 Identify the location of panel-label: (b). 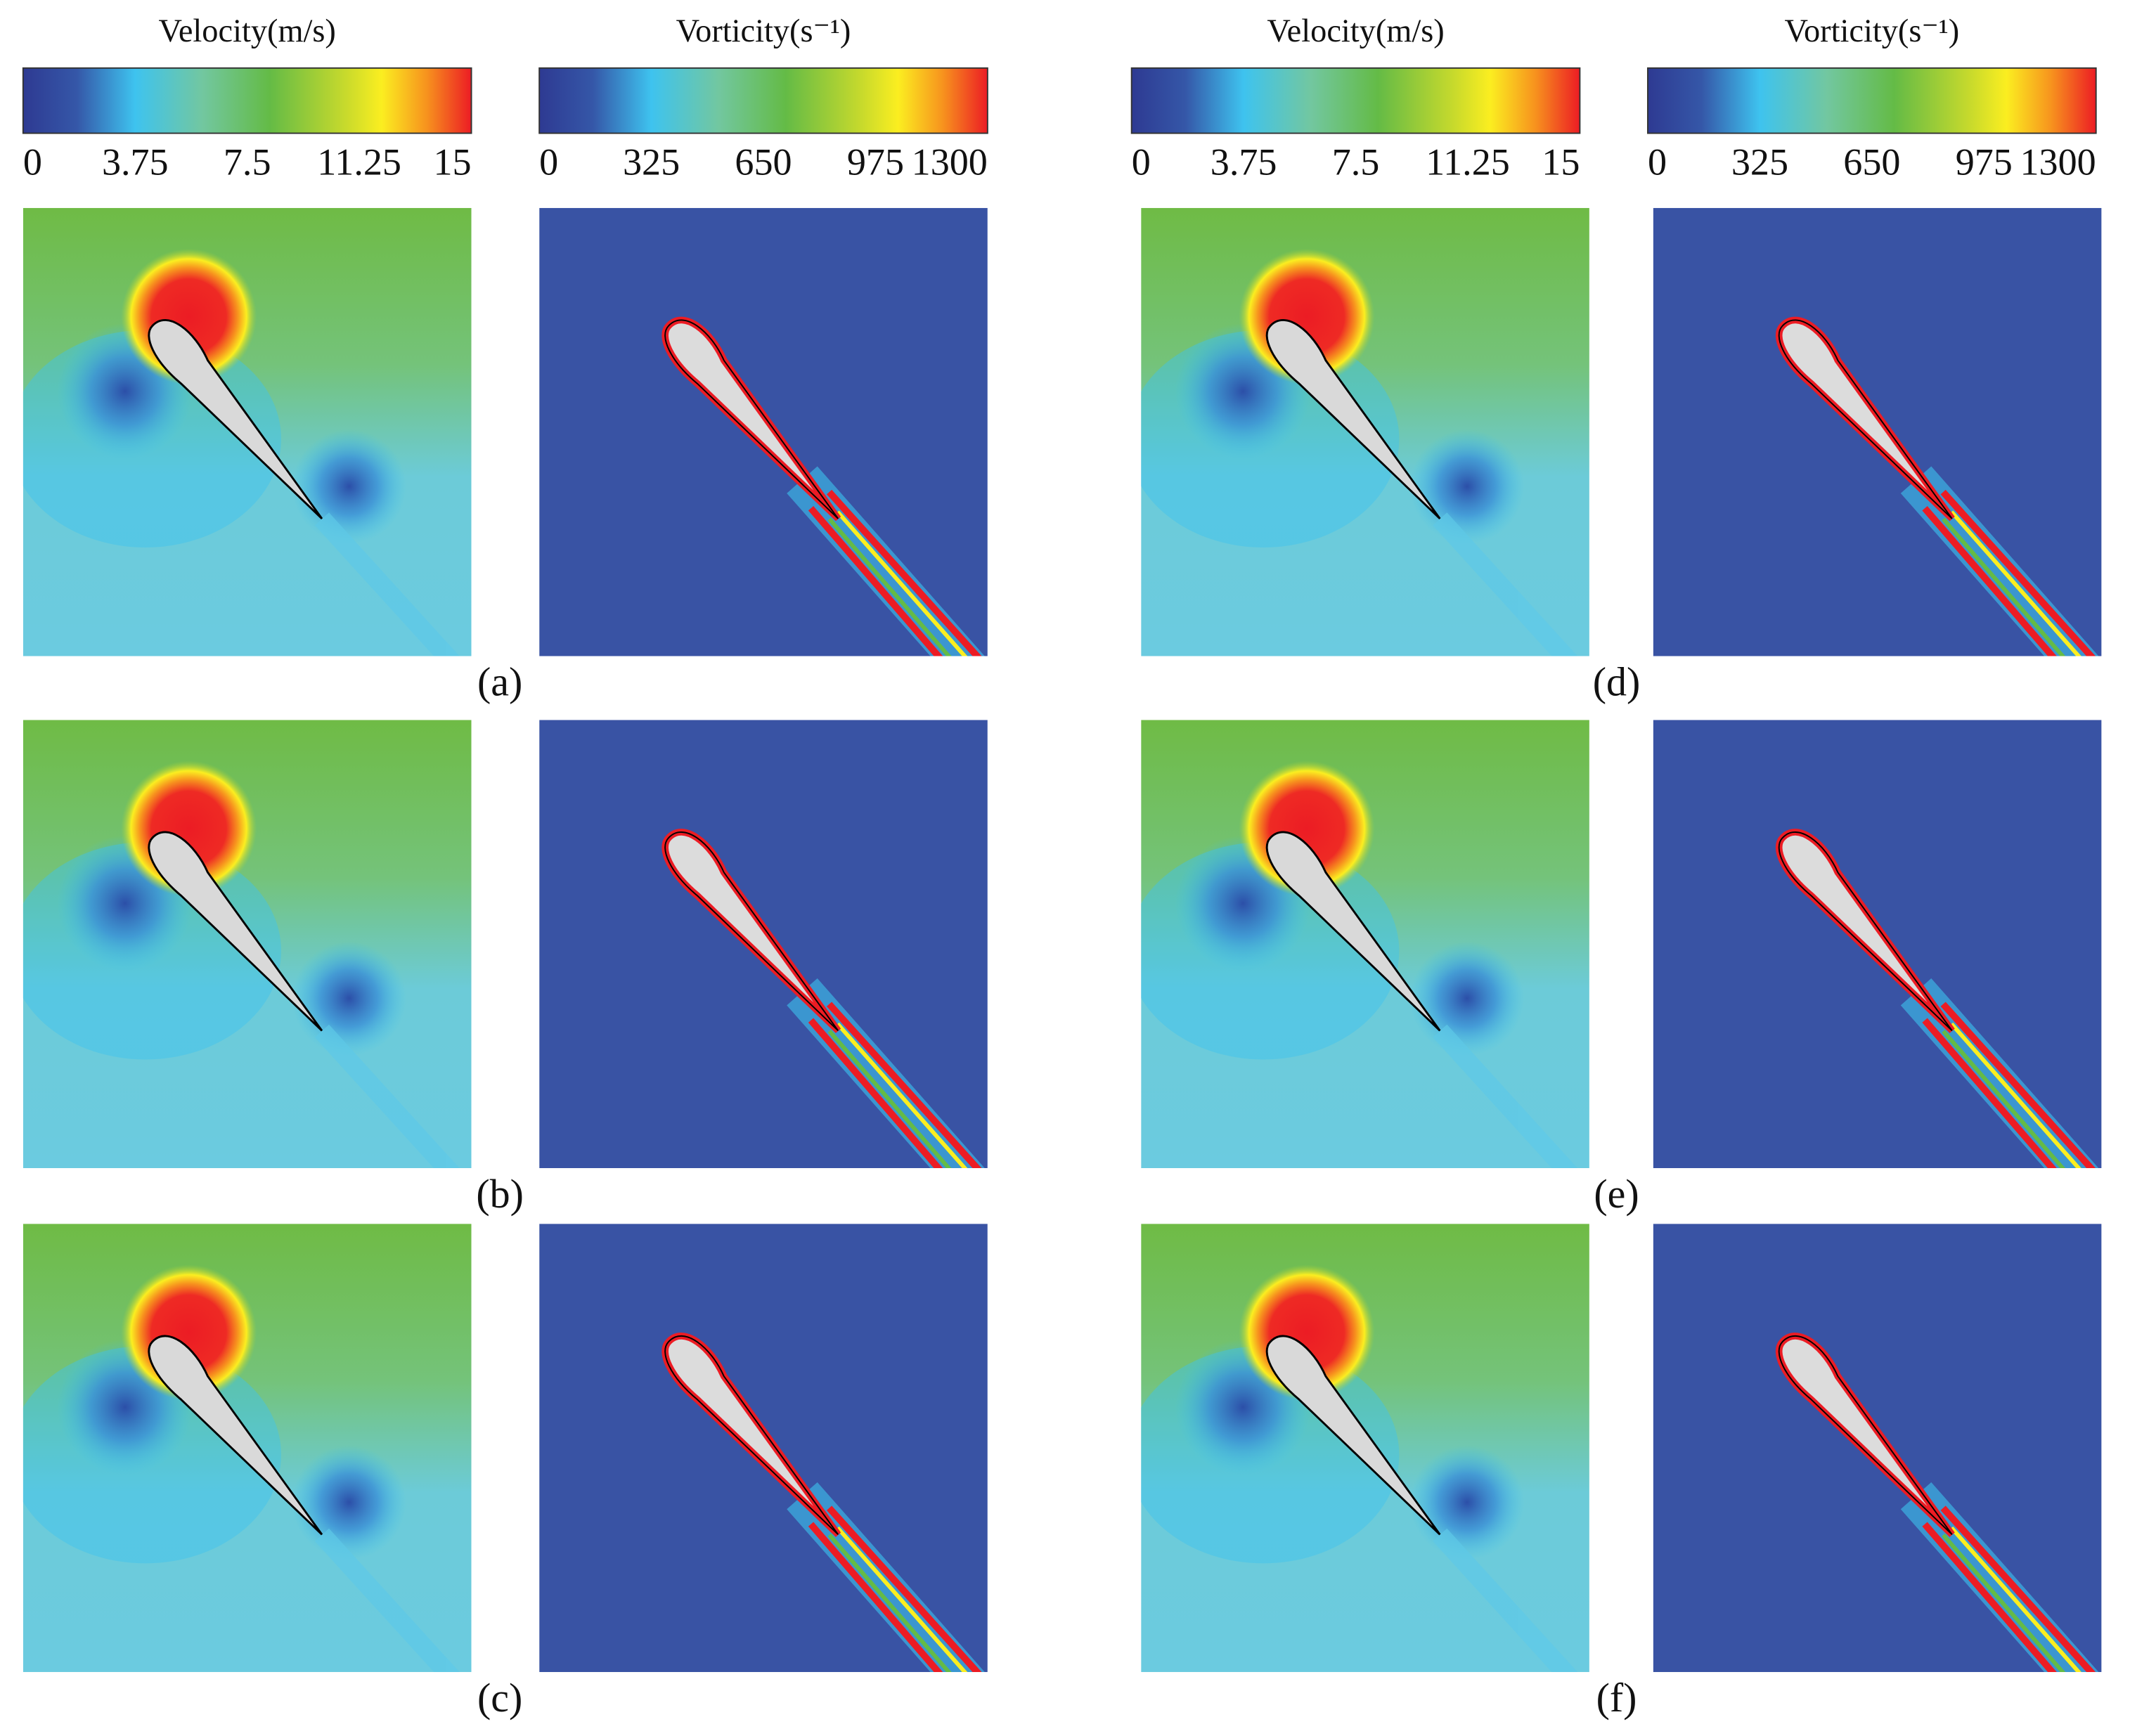
(500, 1194).